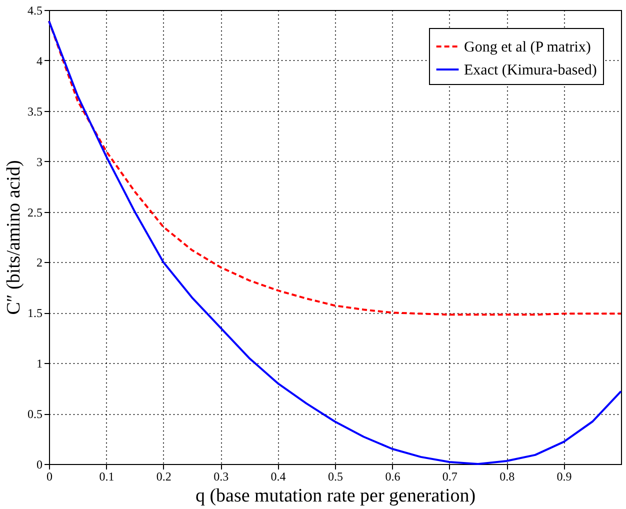  I want to click on y-tick-label: 0.5, so click(35, 414).